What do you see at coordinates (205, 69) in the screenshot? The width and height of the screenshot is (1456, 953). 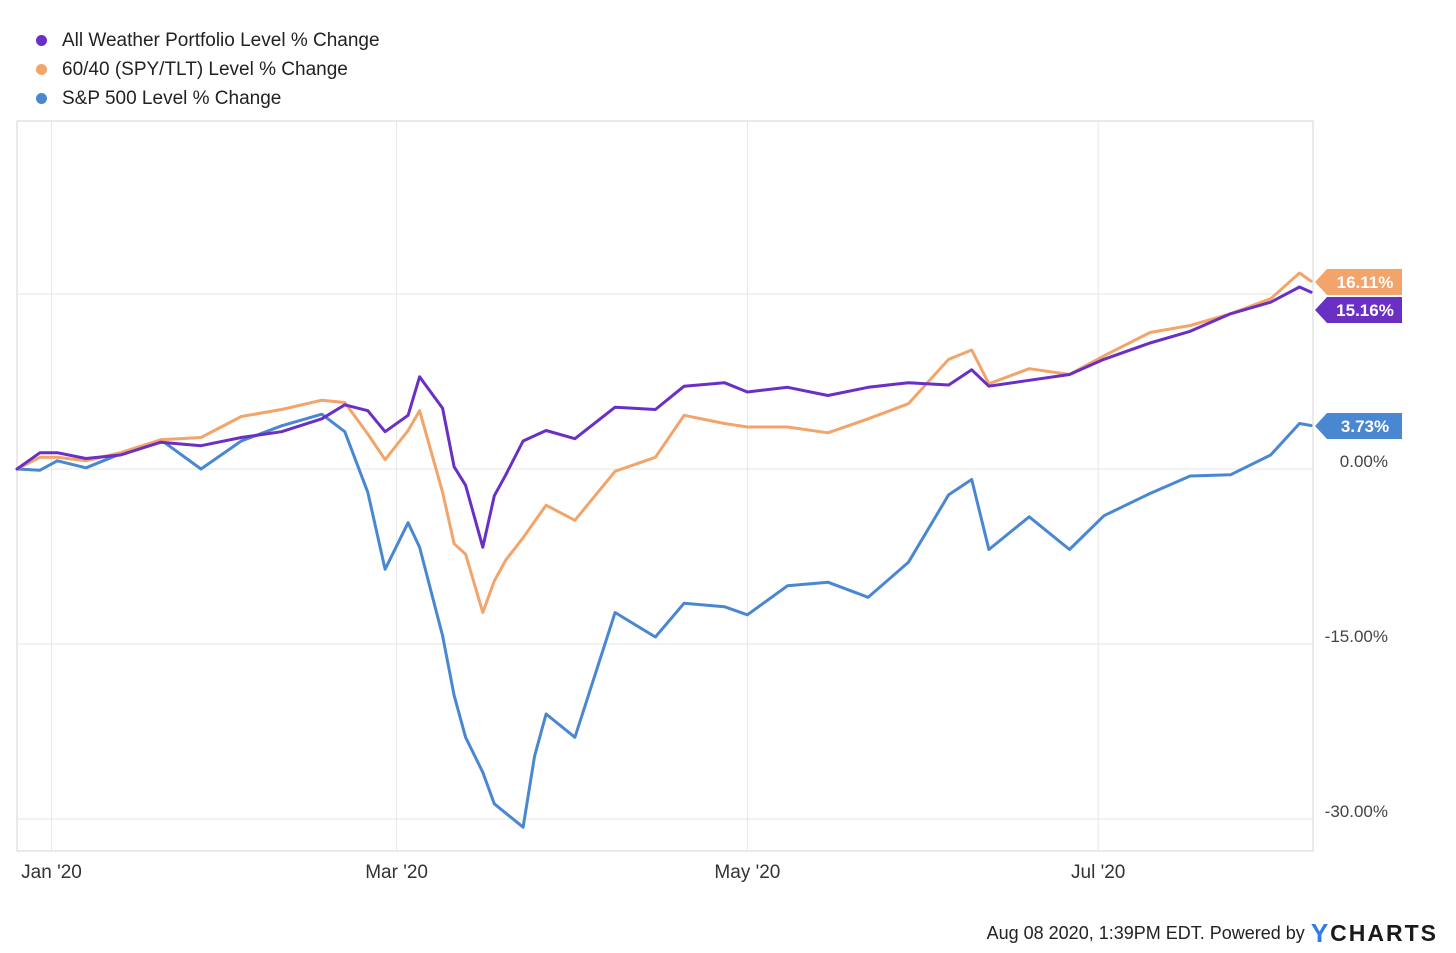 I see `legend-label: 60/40 (SPY/TLT) Level % Change` at bounding box center [205, 69].